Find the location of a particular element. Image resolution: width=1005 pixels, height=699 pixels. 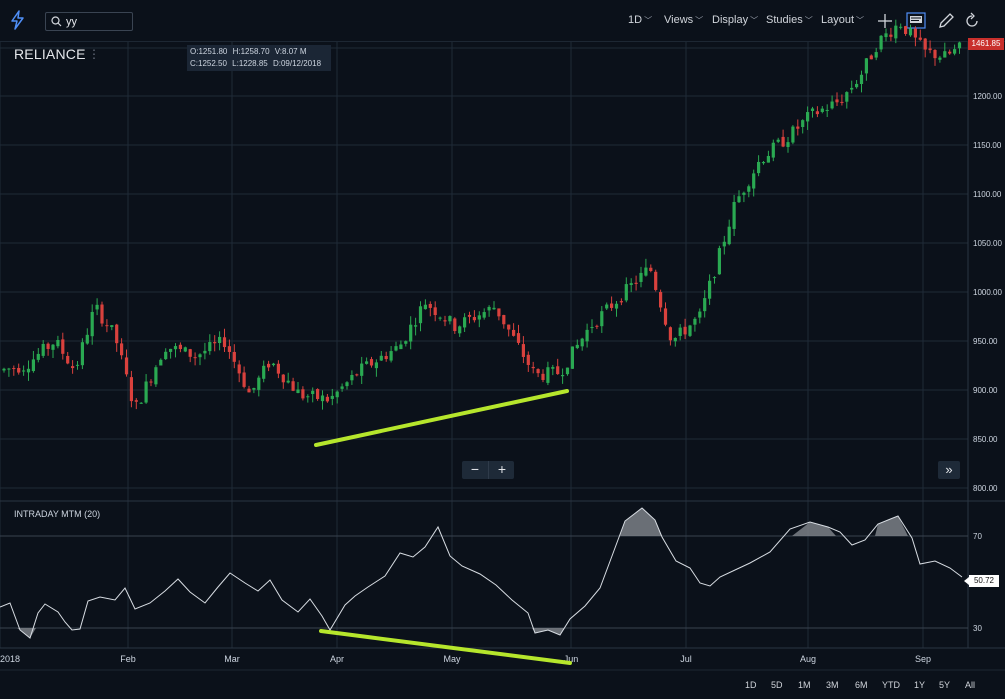

scroll-forward-button: » is located at coordinates (949, 470).